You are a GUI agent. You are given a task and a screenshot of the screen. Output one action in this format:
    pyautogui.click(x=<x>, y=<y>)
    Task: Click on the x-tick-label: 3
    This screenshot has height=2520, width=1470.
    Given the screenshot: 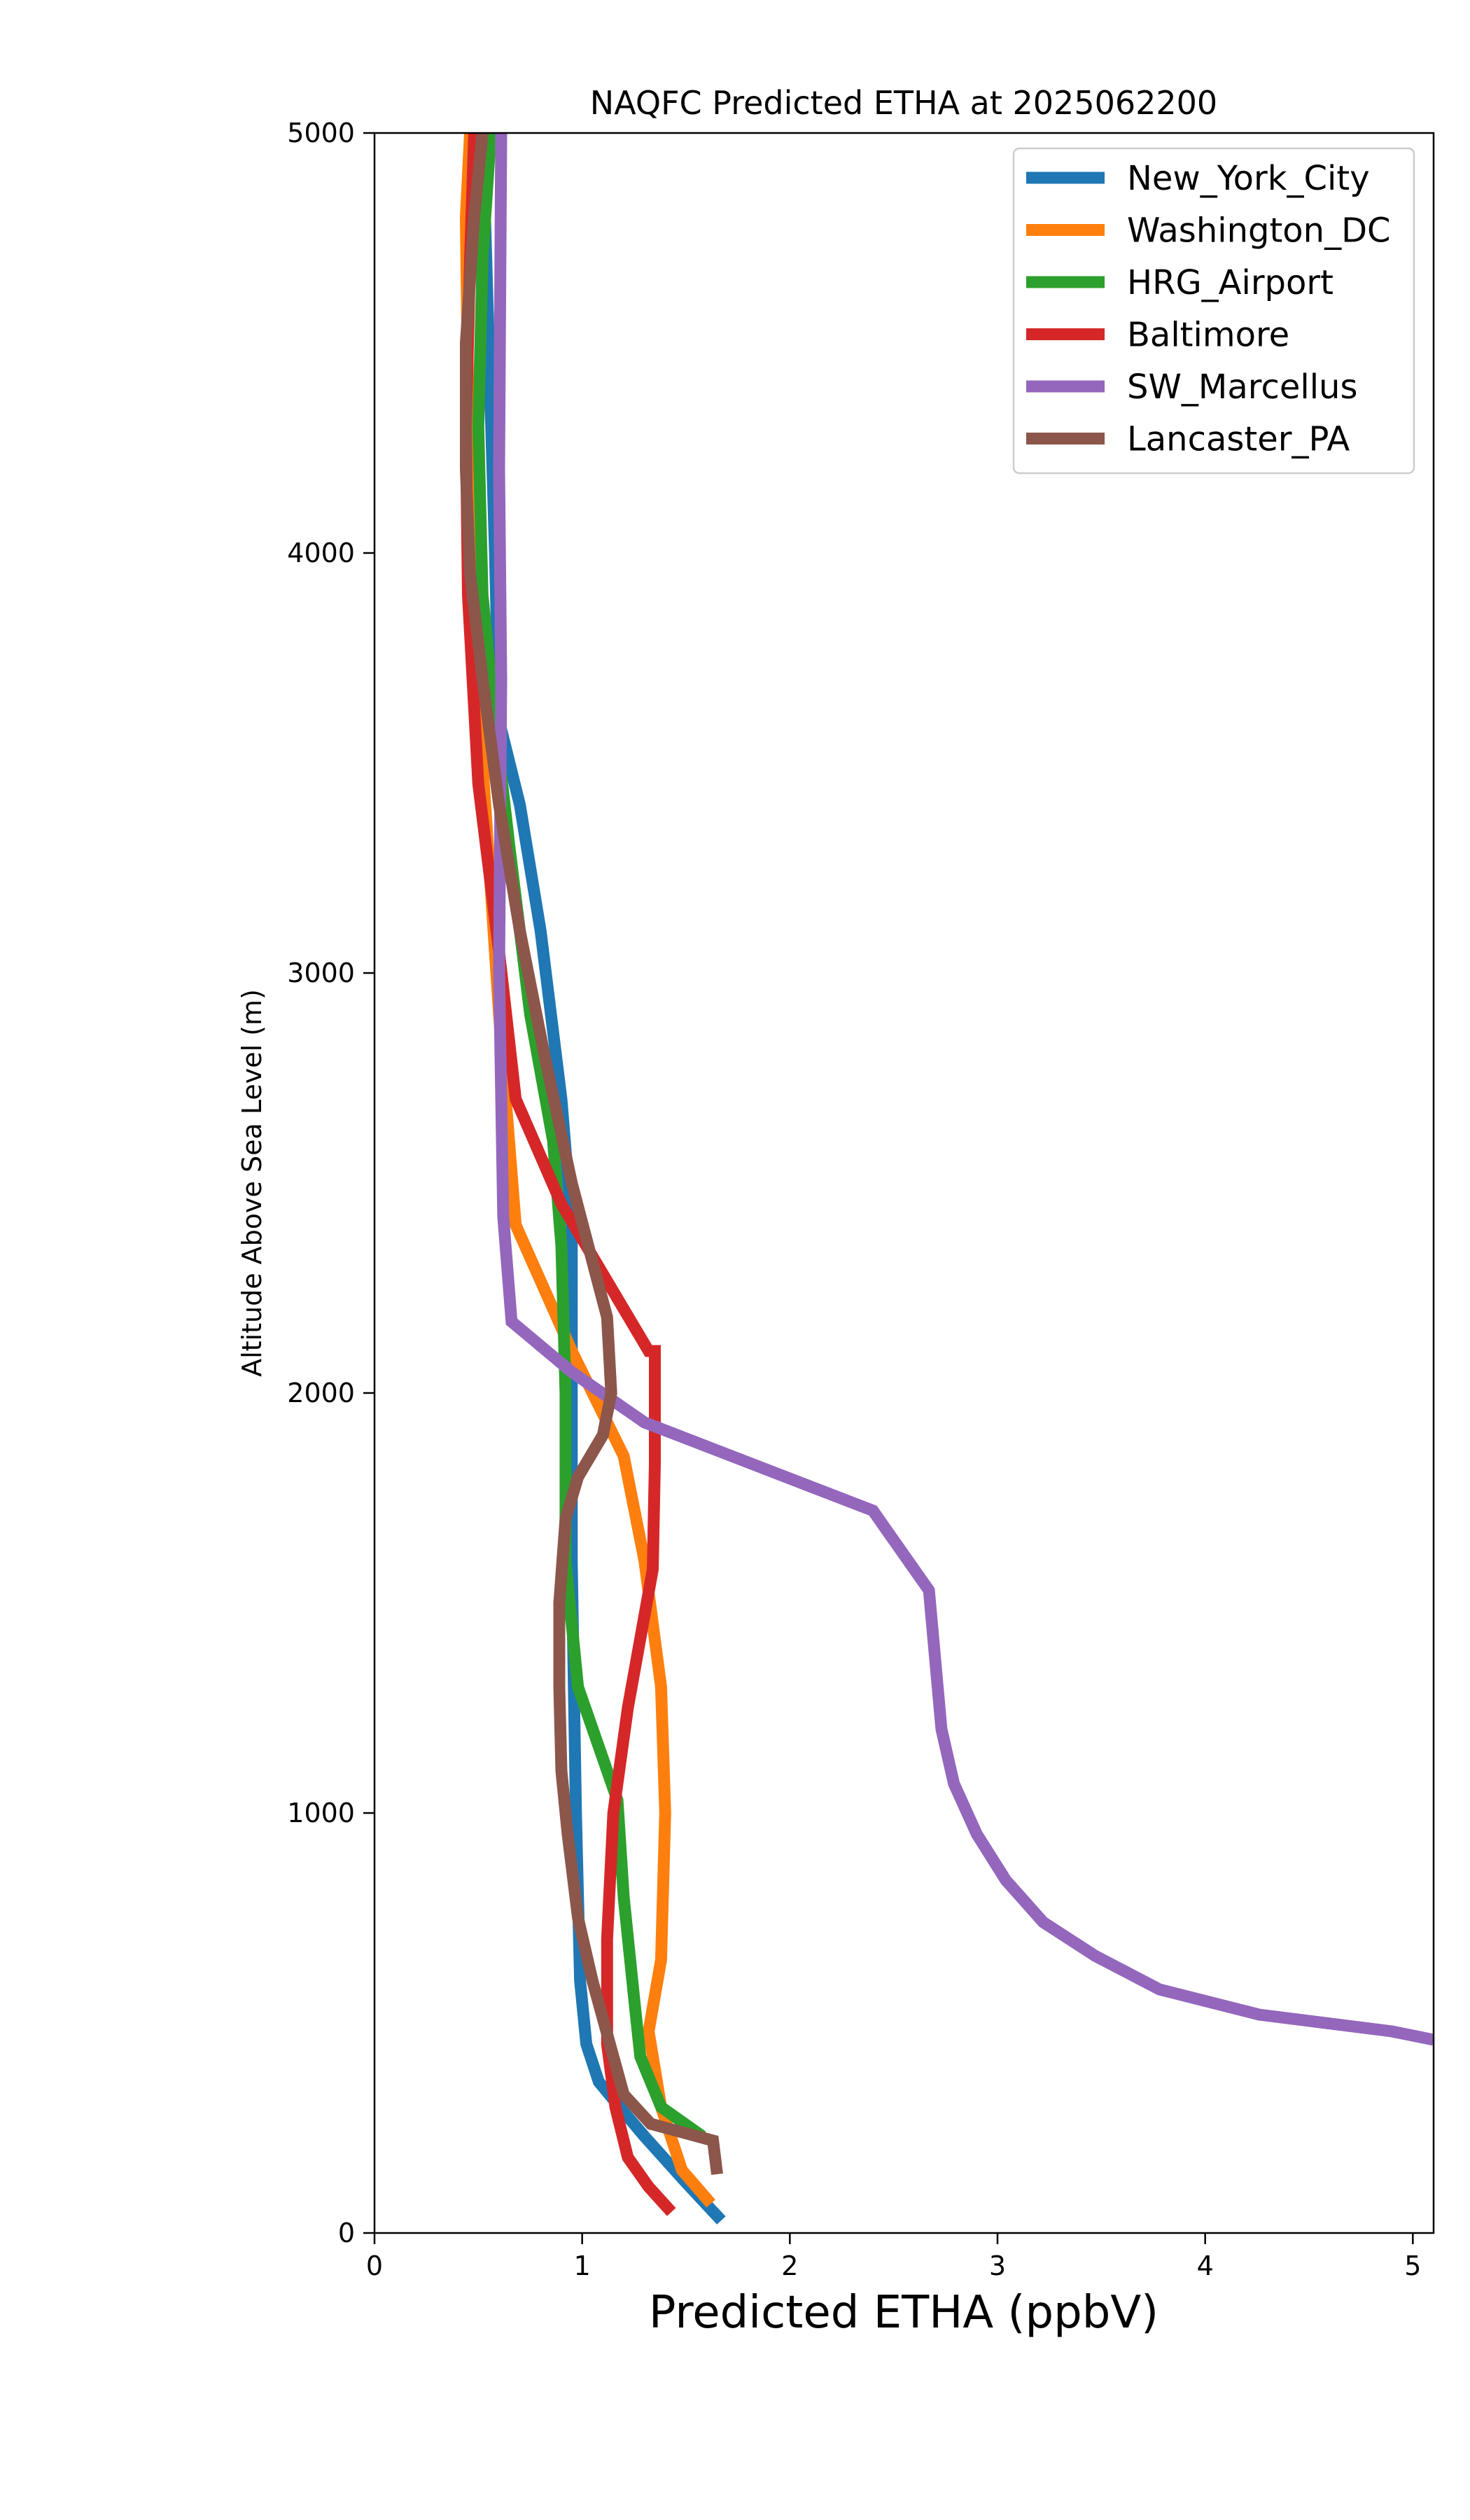 What is the action you would take?
    pyautogui.click(x=997, y=2265)
    